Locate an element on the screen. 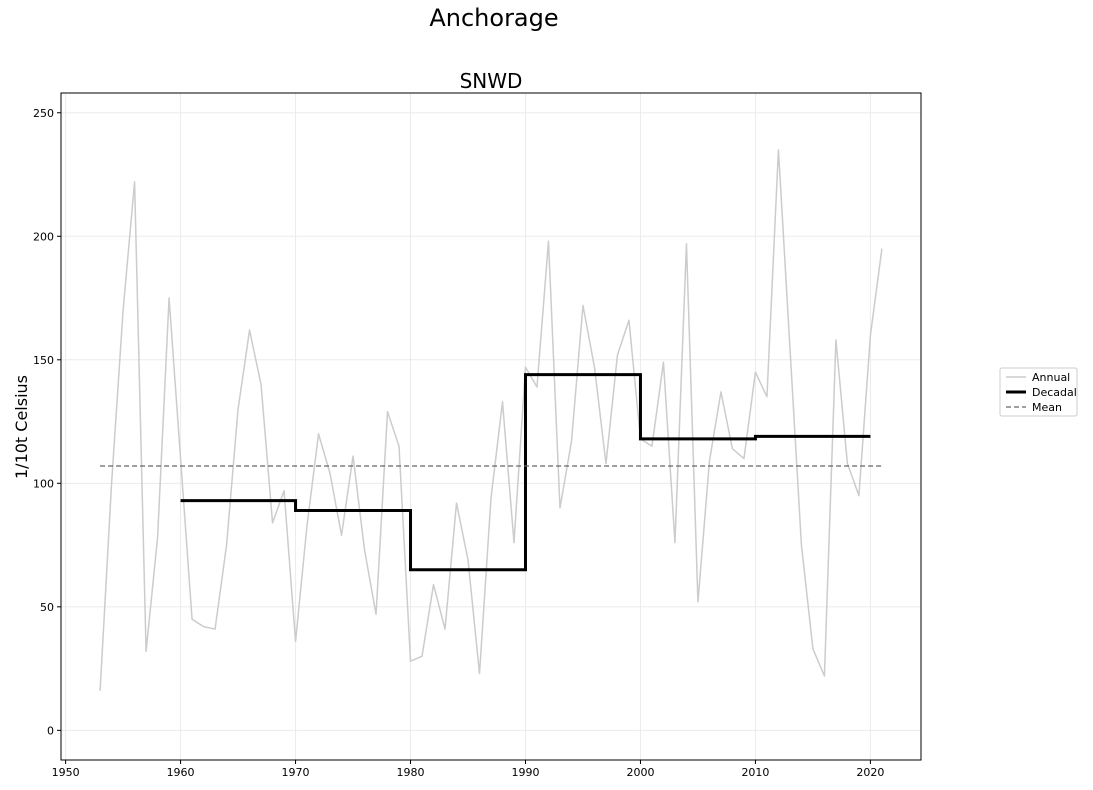 The image size is (1093, 790). legend-label-annual: Annual is located at coordinates (1051, 377).